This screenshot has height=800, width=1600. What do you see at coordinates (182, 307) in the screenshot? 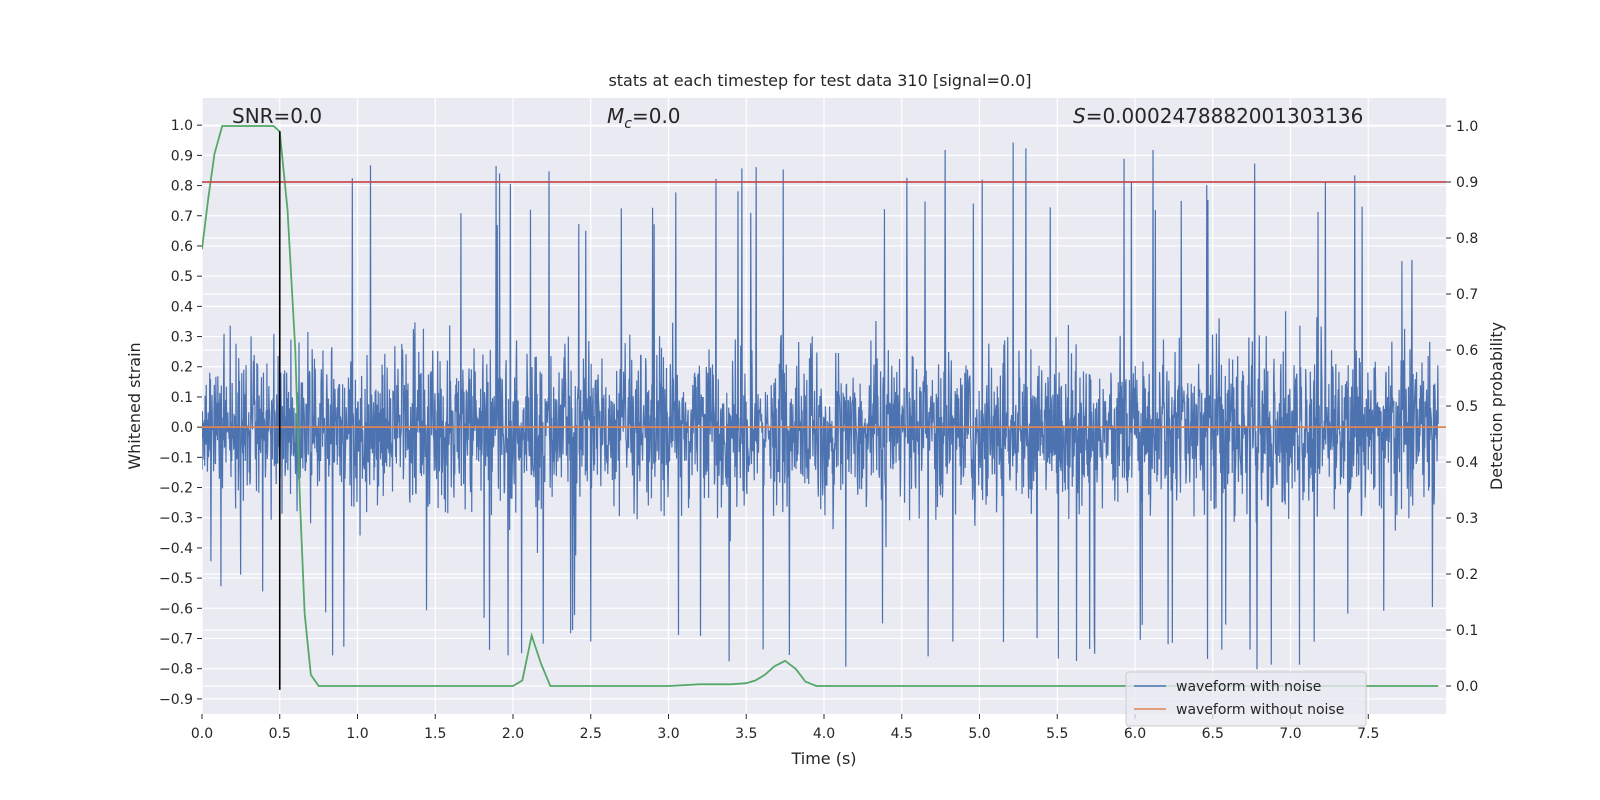
I see `y-tick-label-13: 0.4` at bounding box center [182, 307].